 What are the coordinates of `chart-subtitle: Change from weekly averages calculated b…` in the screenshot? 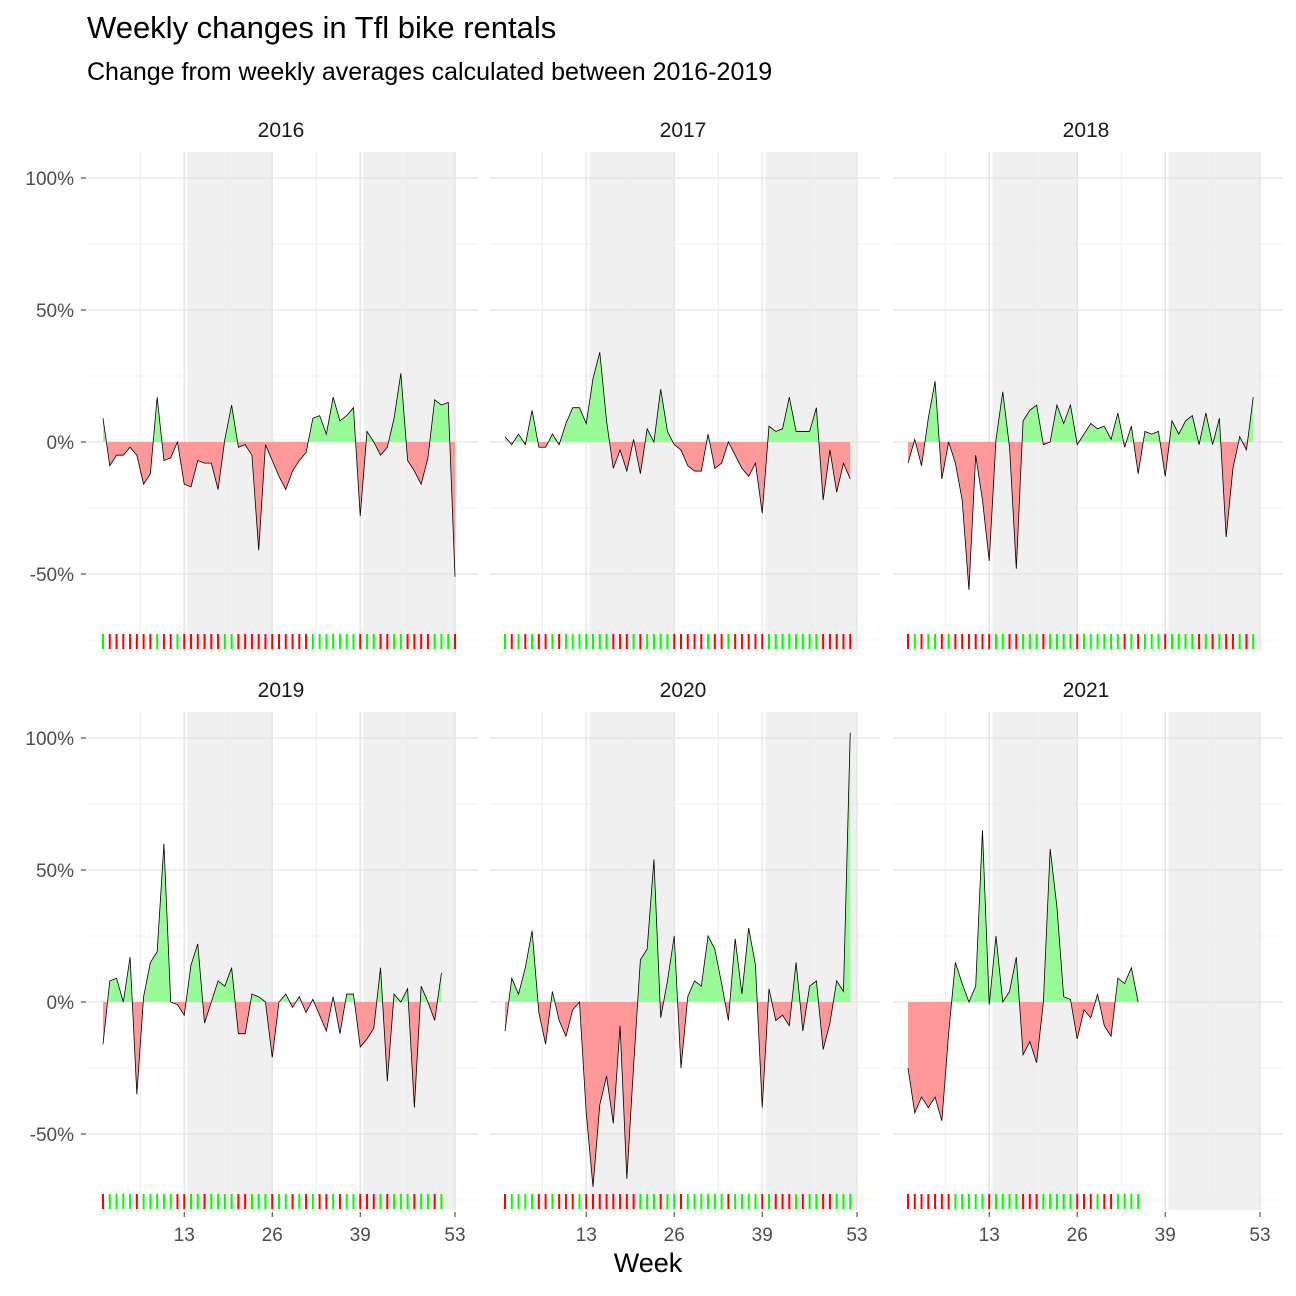 It's located at (430, 72).